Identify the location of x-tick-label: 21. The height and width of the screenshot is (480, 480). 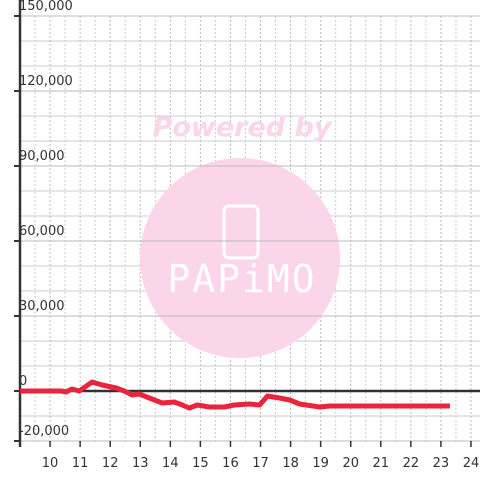
(381, 463).